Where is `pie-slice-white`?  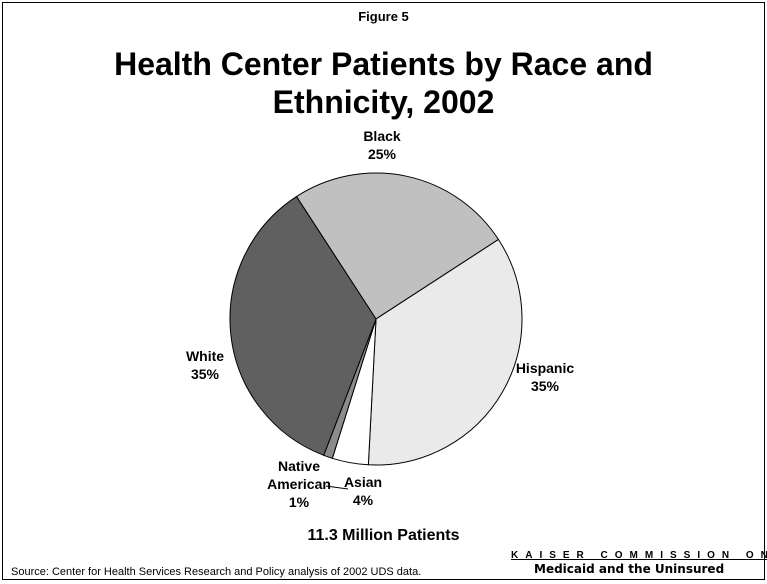 pie-slice-white is located at coordinates (303, 325).